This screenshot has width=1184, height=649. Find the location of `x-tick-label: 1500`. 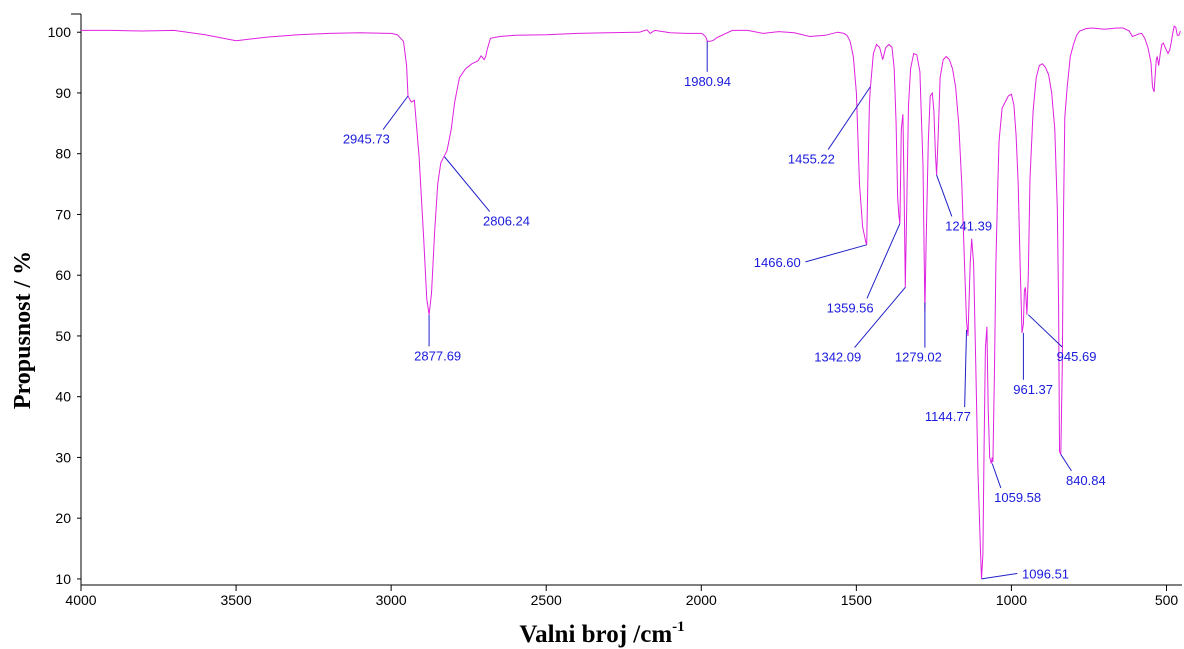

x-tick-label: 1500 is located at coordinates (856, 600).